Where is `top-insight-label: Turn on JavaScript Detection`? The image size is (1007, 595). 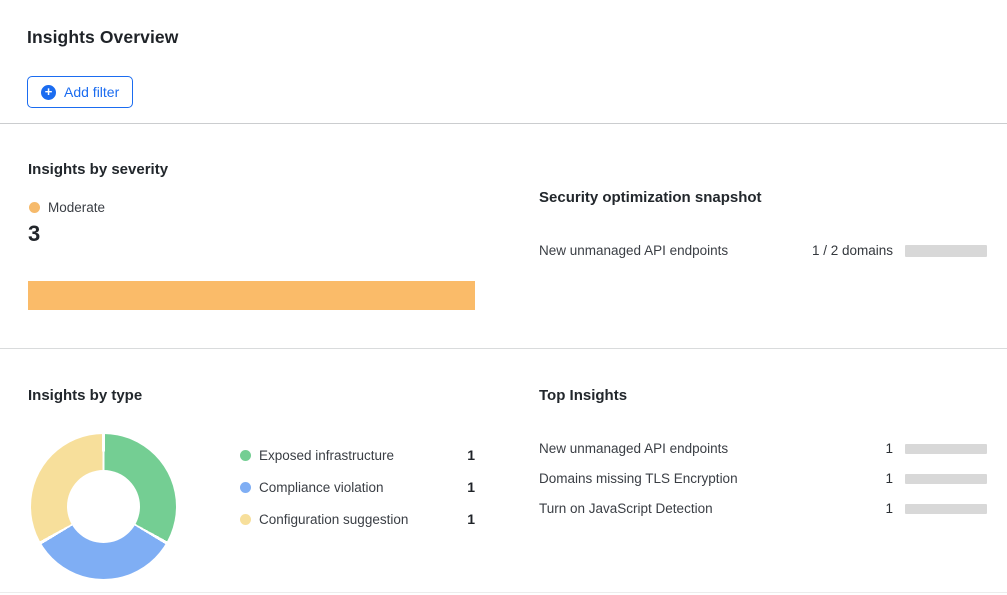 top-insight-label: Turn on JavaScript Detection is located at coordinates (626, 508).